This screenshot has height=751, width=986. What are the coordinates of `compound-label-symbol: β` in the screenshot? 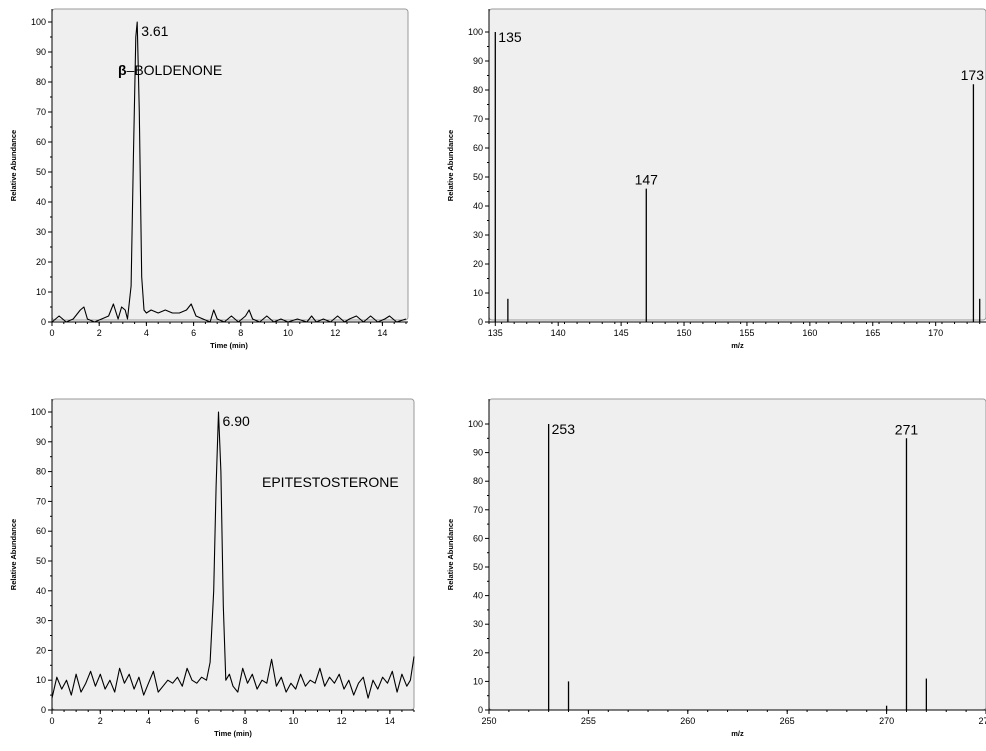 It's located at (122, 70).